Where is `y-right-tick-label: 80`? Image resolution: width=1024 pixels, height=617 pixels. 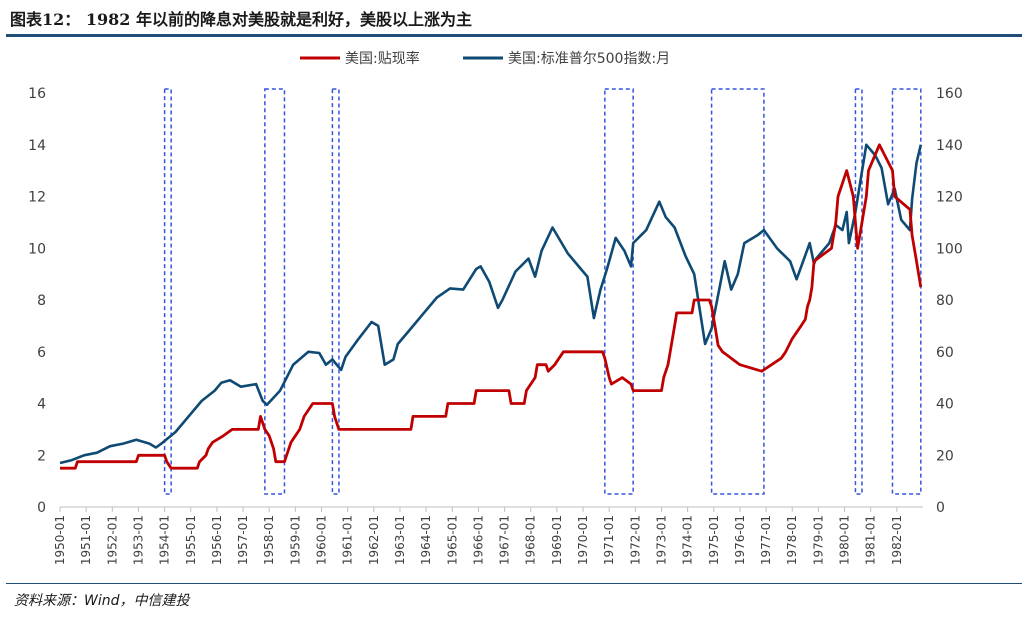
y-right-tick-label: 80 is located at coordinates (945, 301).